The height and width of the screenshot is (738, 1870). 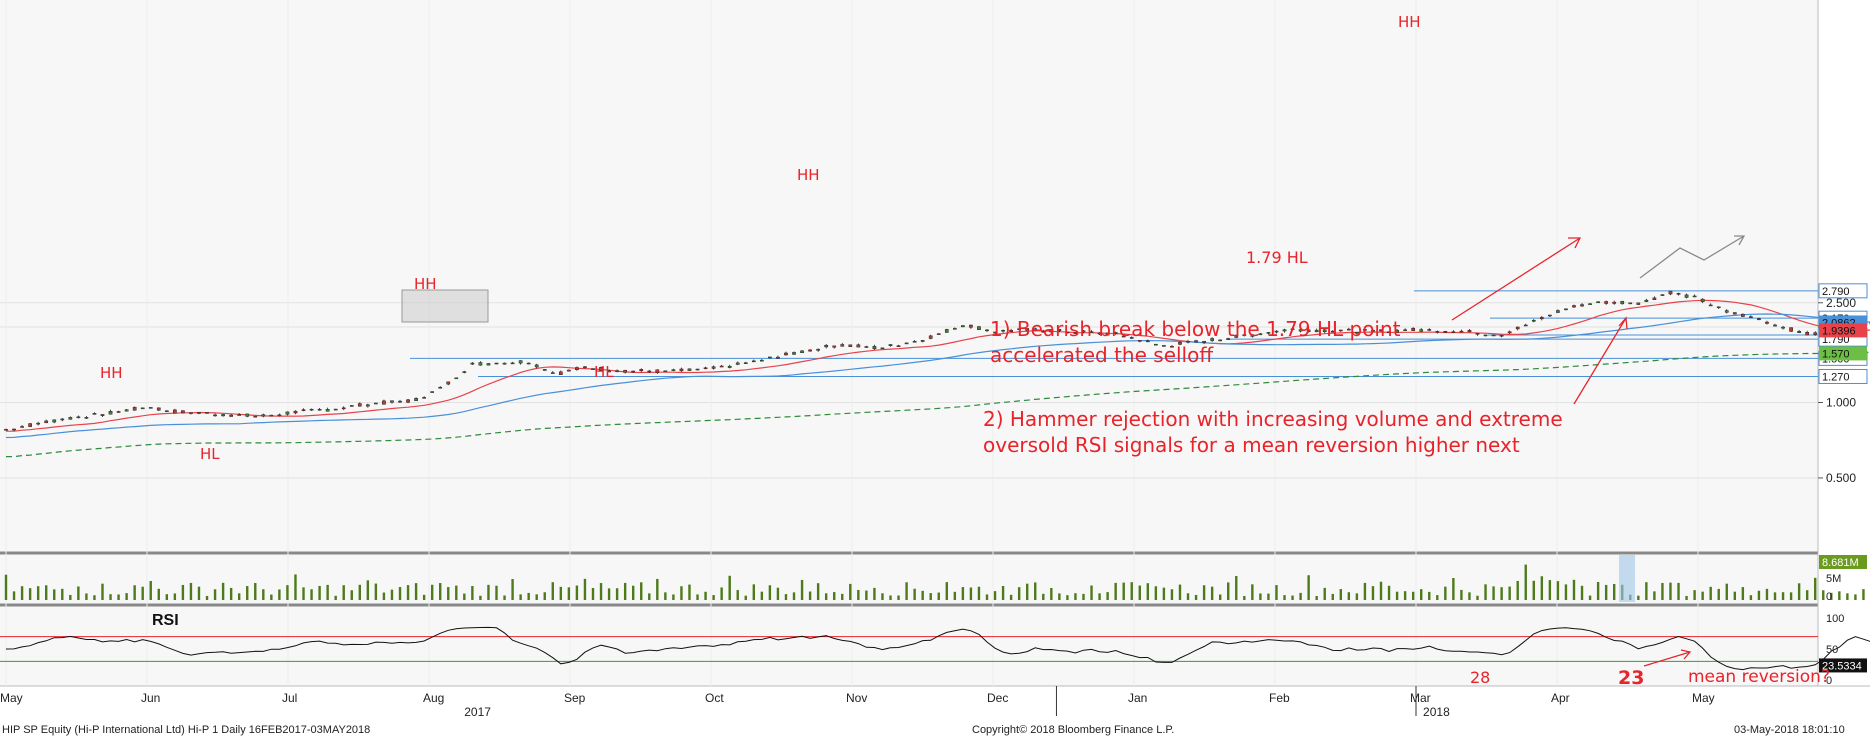 I want to click on volume-panel, so click(x=909, y=579).